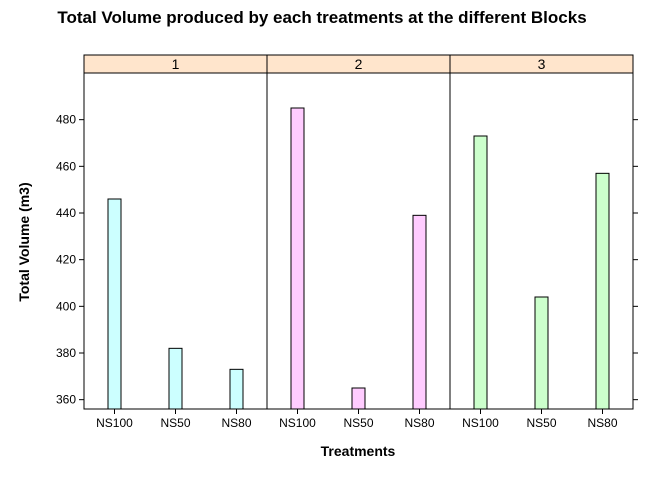  I want to click on y-tick-label: 440, so click(66, 213).